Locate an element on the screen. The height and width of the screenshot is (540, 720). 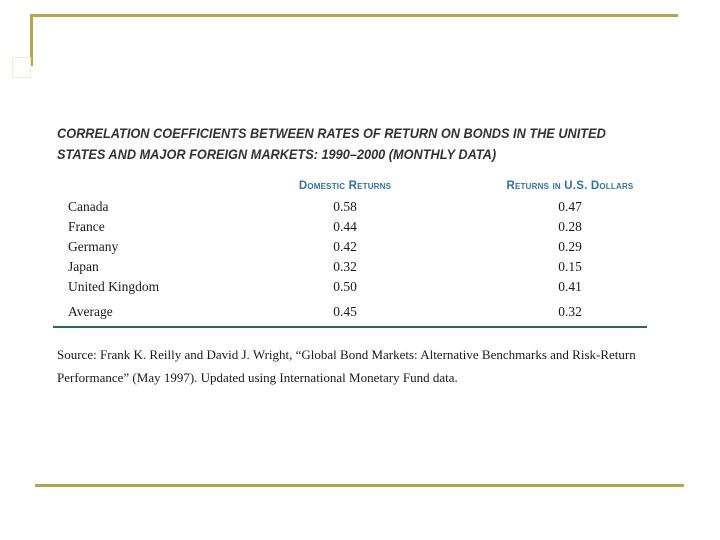
corner-square-decoration is located at coordinates (21, 67).